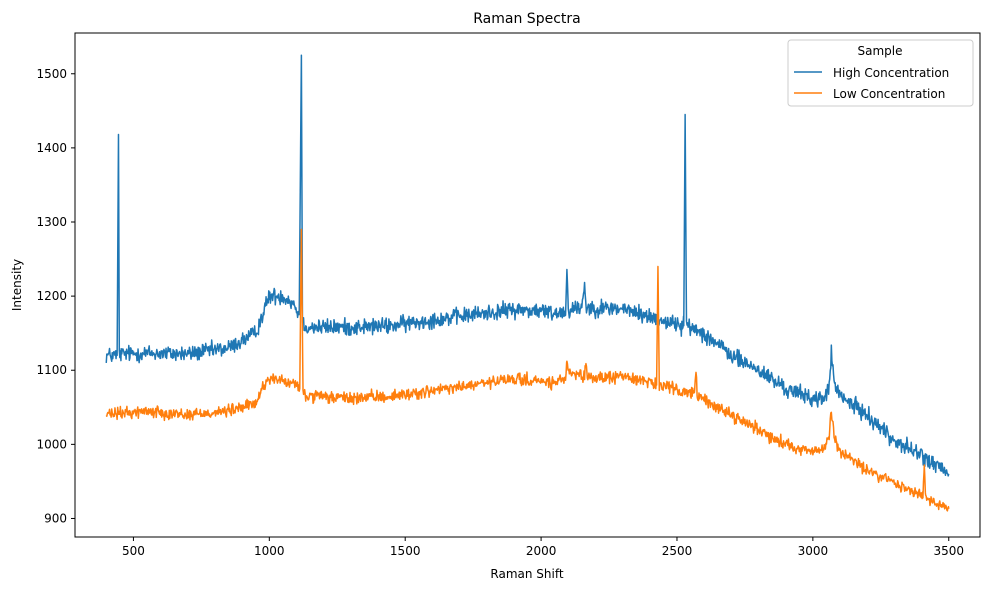 This screenshot has width=989, height=590. Describe the element at coordinates (948, 551) in the screenshot. I see `x-tick-label: 3500` at that location.